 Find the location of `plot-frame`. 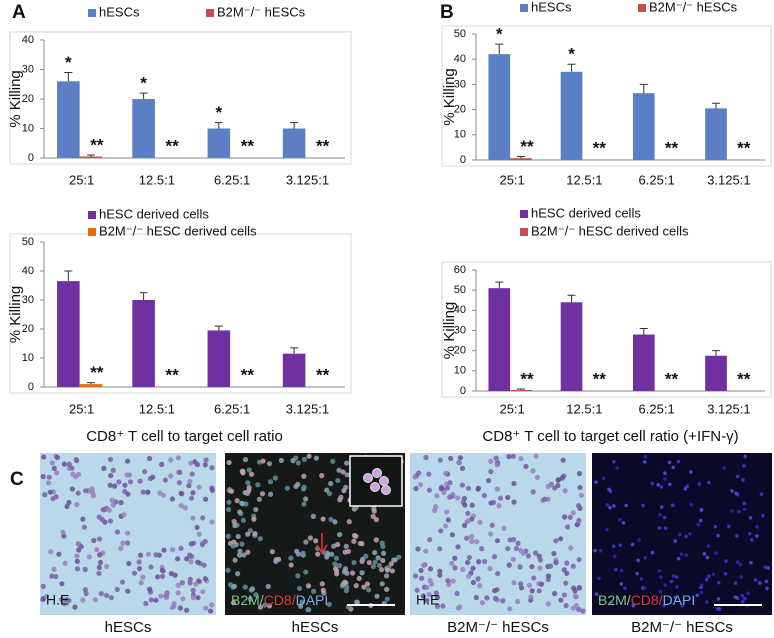

plot-frame is located at coordinates (180, 98).